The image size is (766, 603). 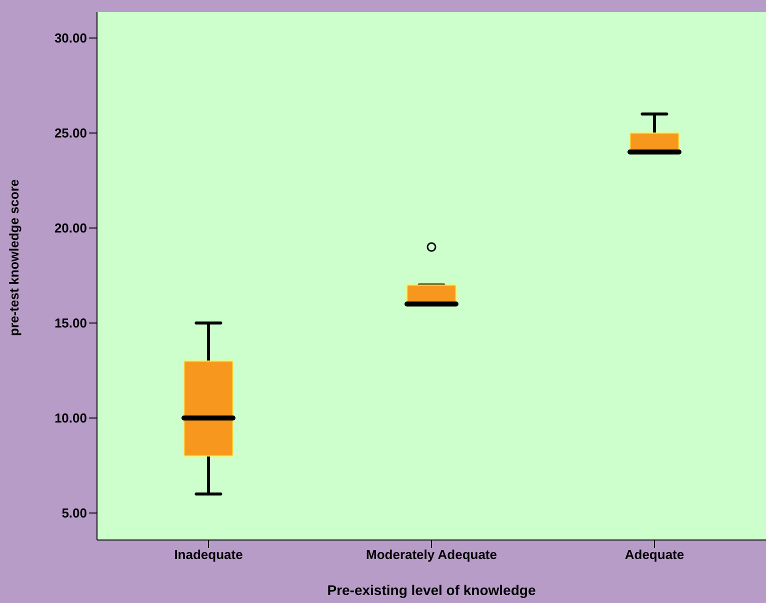 What do you see at coordinates (74, 513) in the screenshot?
I see `y-tick-label: 5.00` at bounding box center [74, 513].